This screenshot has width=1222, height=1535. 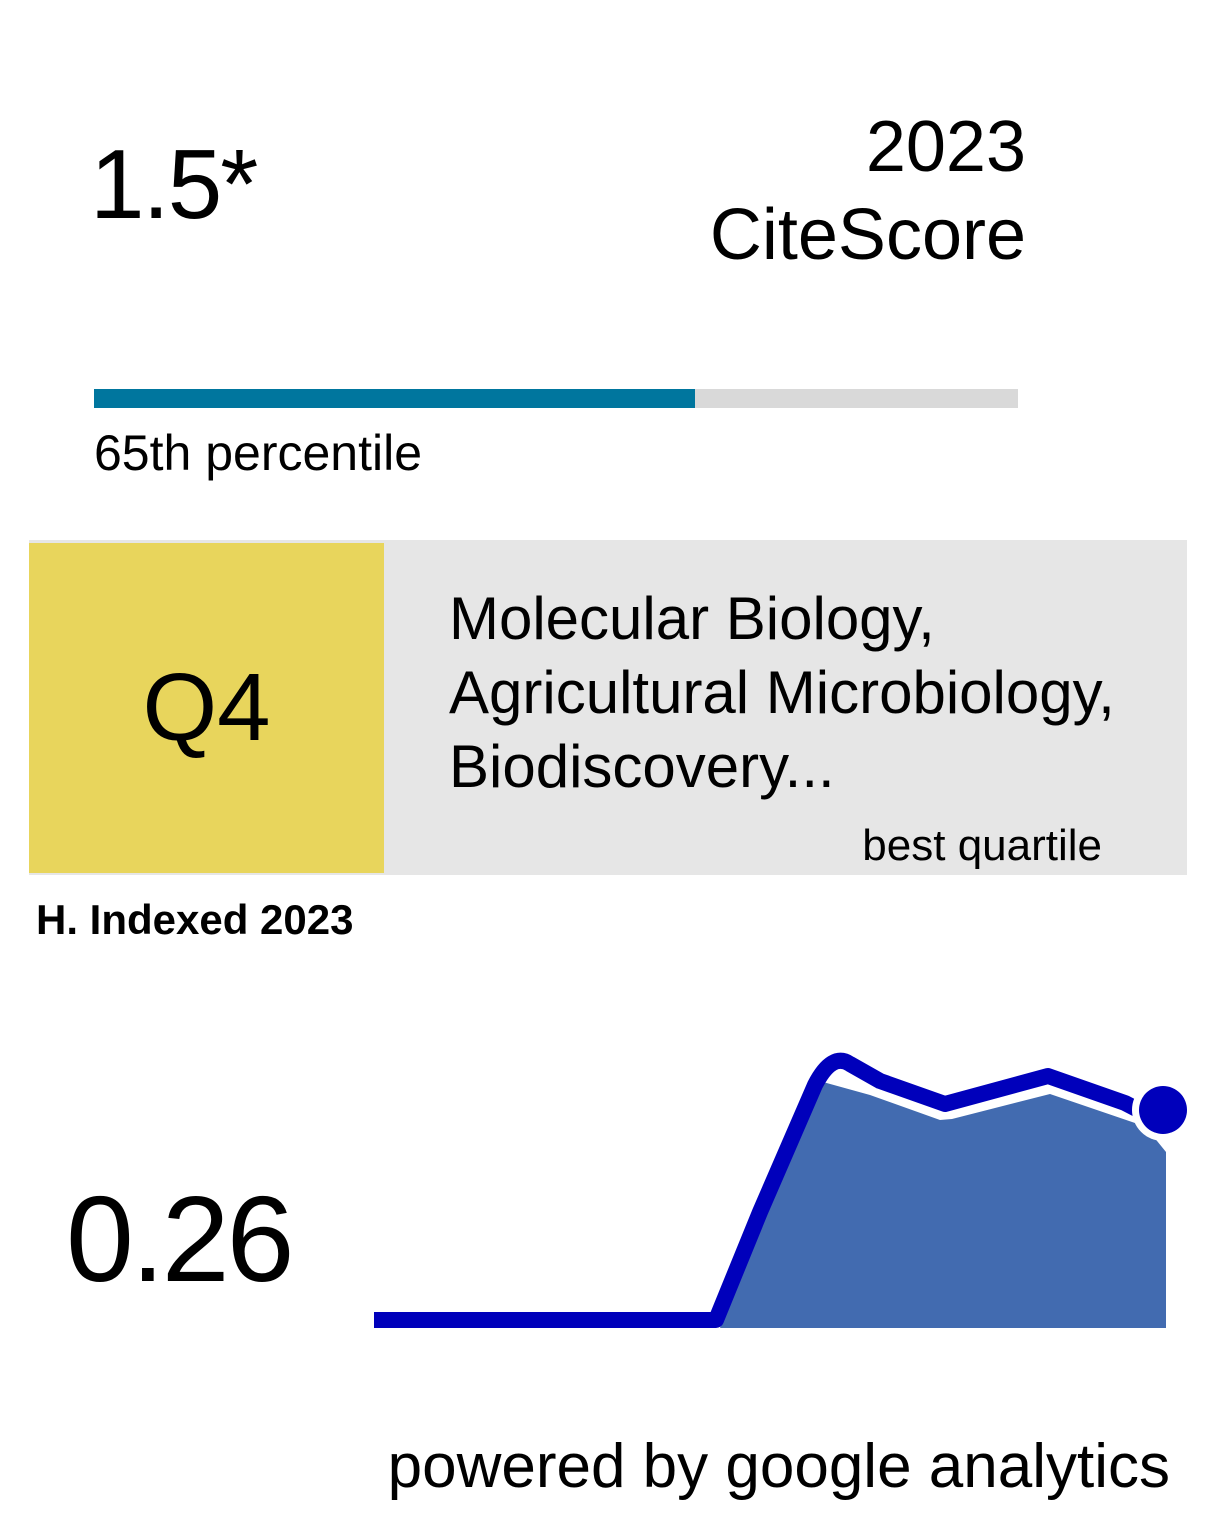 What do you see at coordinates (195, 919) in the screenshot?
I see `h-index-label: H. Indexed 2023` at bounding box center [195, 919].